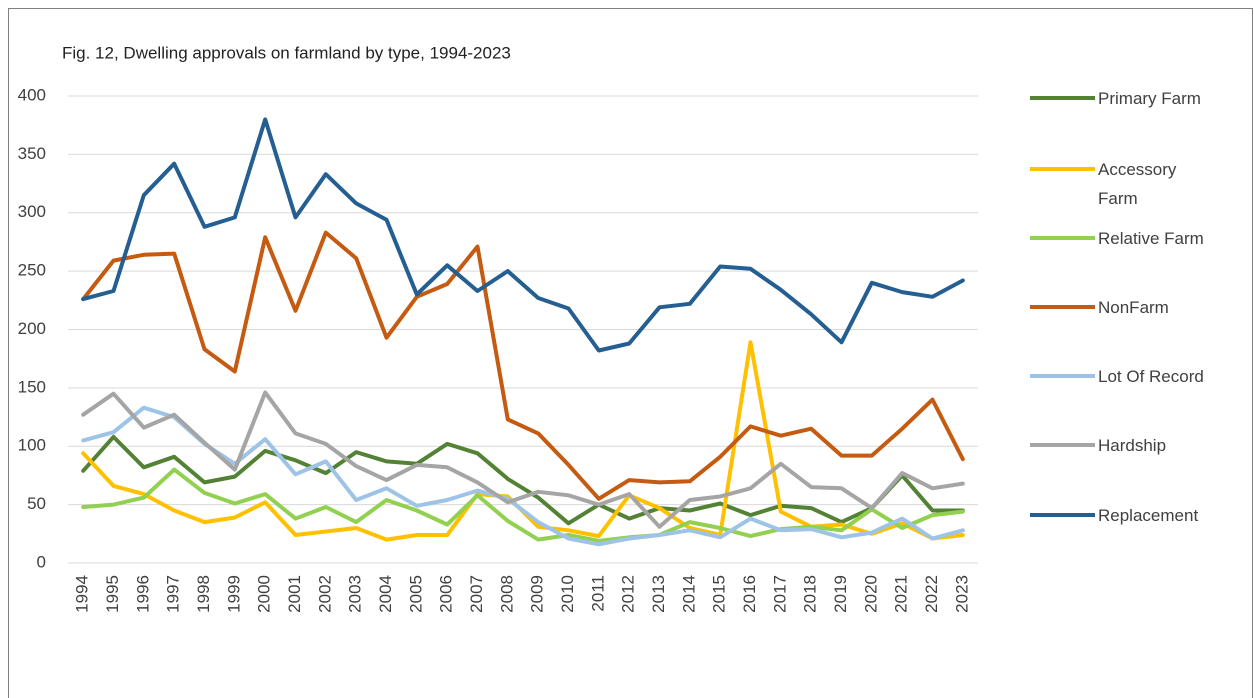  I want to click on x-tick-label: 2000, so click(264, 594).